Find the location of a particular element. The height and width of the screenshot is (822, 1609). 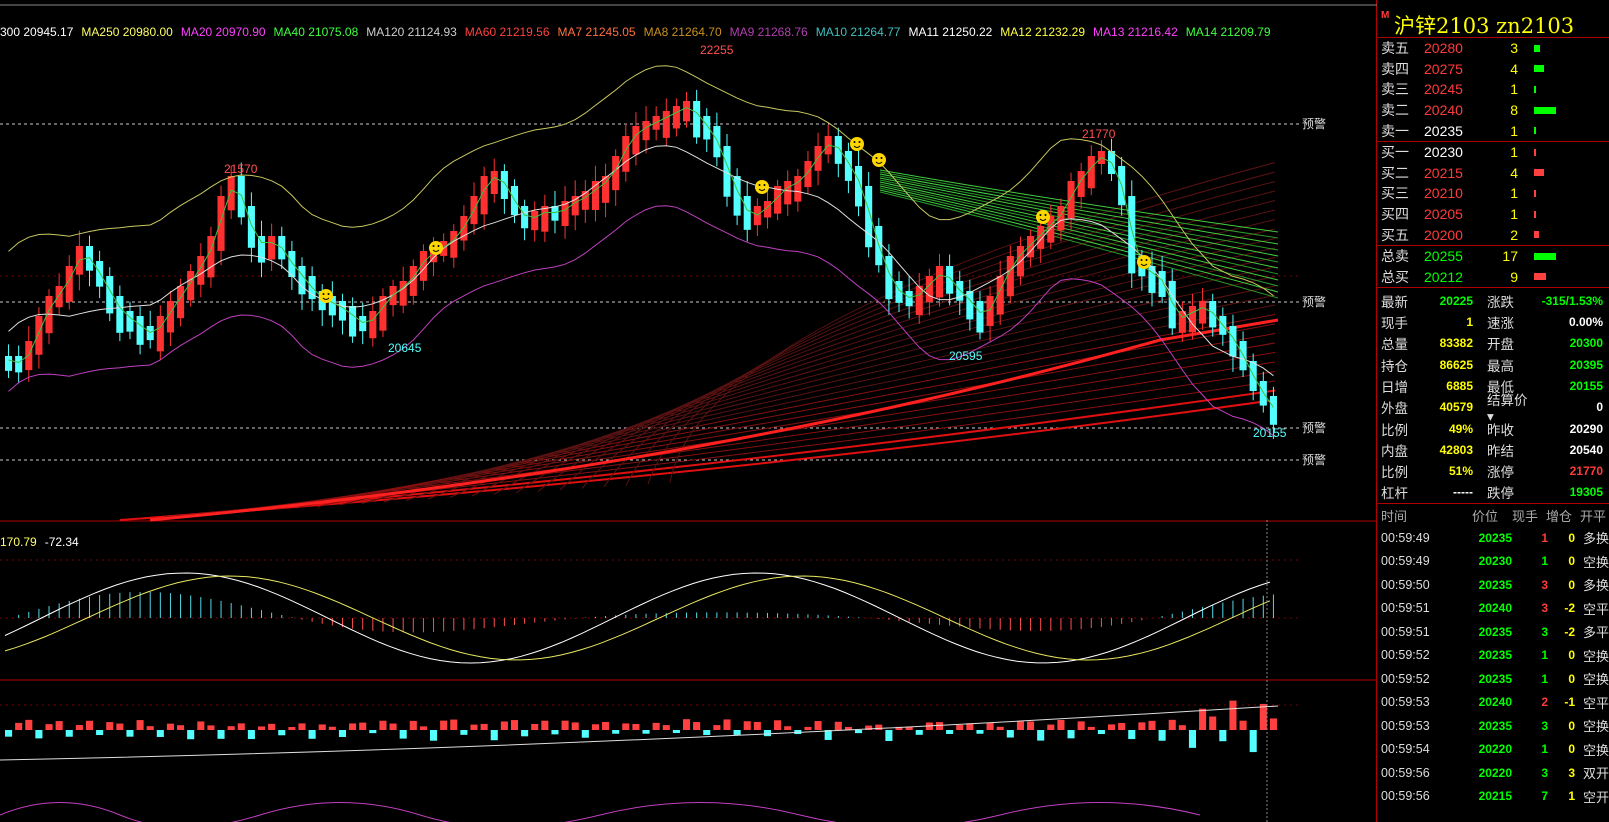

stat-row: 日增 6885 最低 20155 is located at coordinates (1493, 385).